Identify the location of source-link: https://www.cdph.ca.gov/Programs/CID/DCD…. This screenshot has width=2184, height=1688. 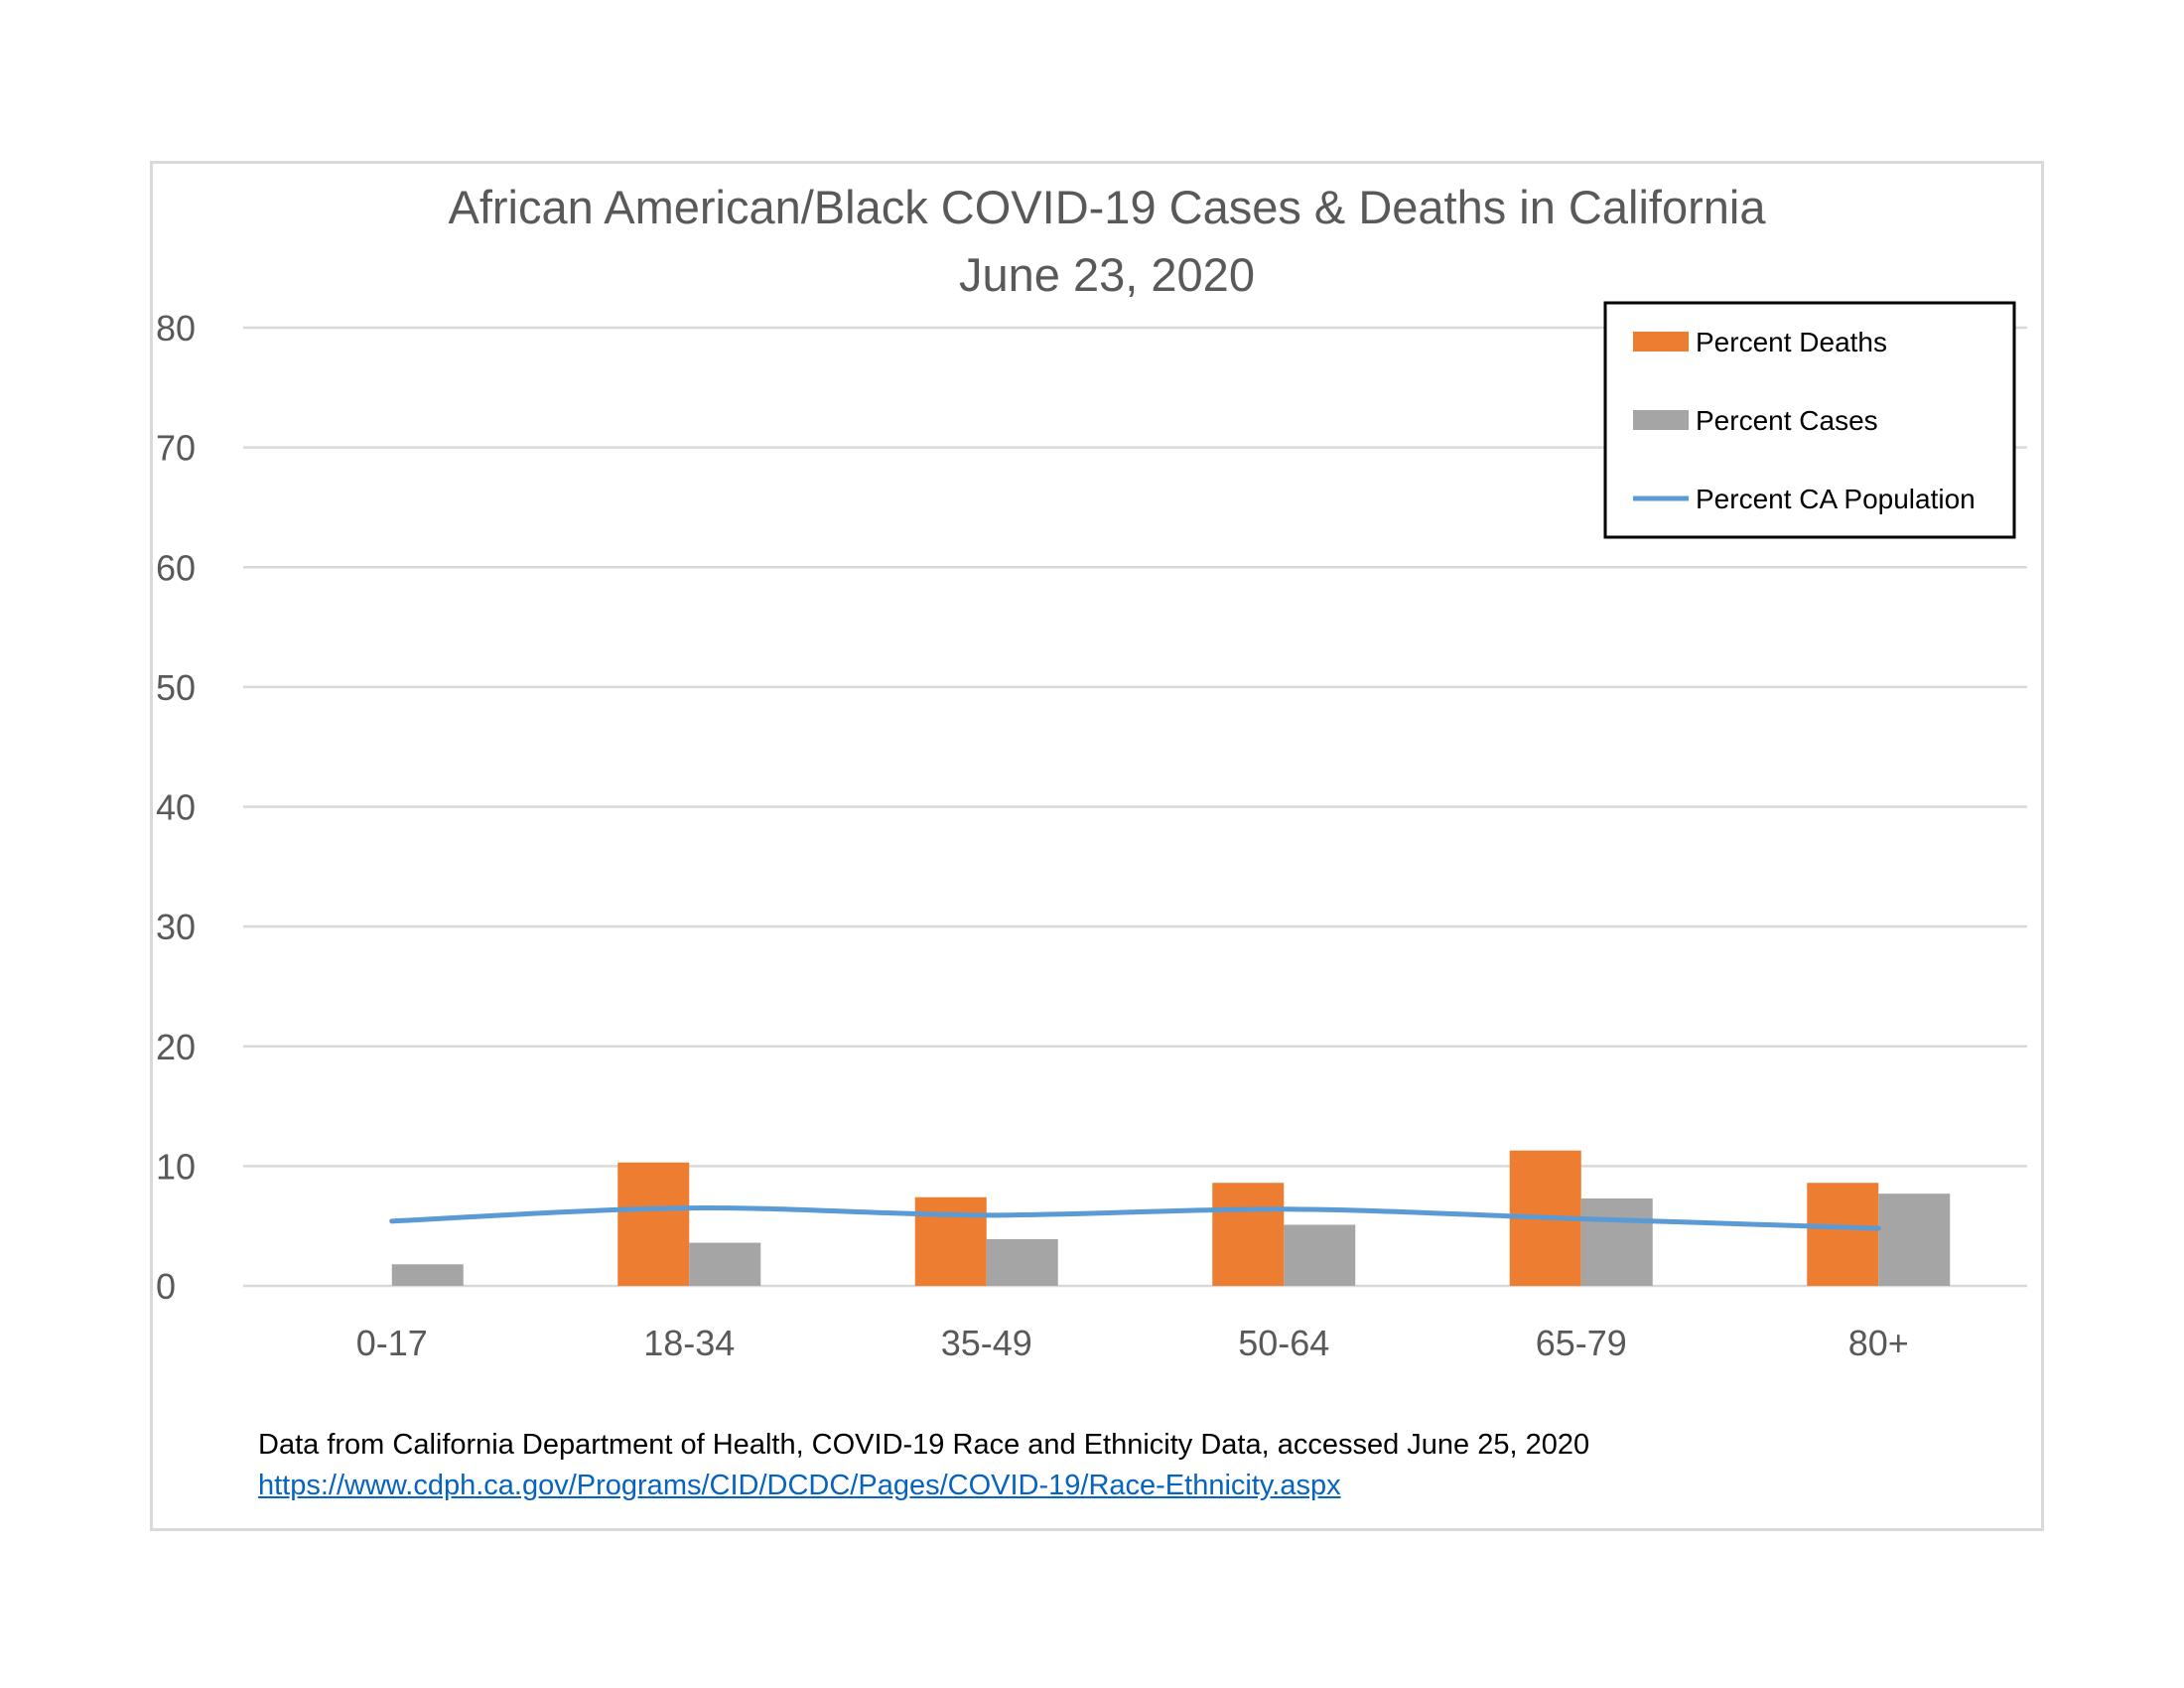
(799, 1485).